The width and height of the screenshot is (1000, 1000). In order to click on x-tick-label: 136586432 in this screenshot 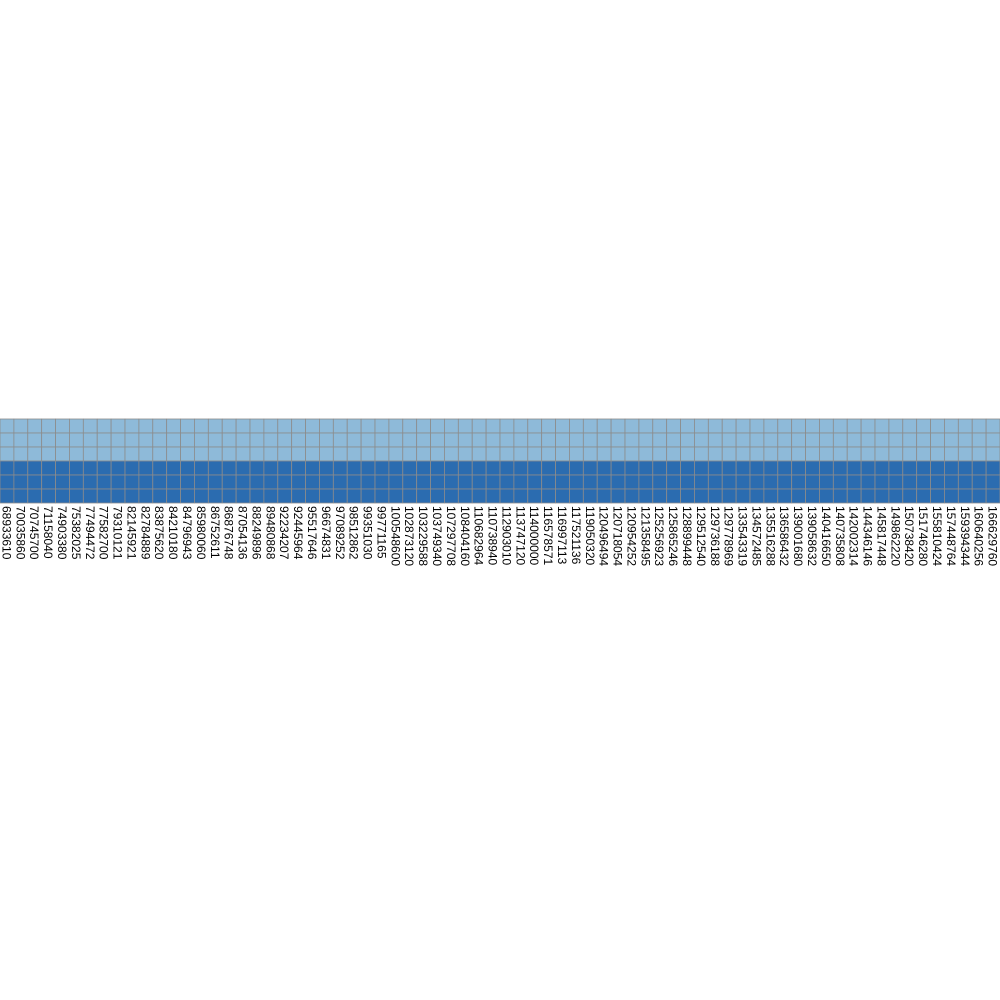, I will do `click(784, 536)`.